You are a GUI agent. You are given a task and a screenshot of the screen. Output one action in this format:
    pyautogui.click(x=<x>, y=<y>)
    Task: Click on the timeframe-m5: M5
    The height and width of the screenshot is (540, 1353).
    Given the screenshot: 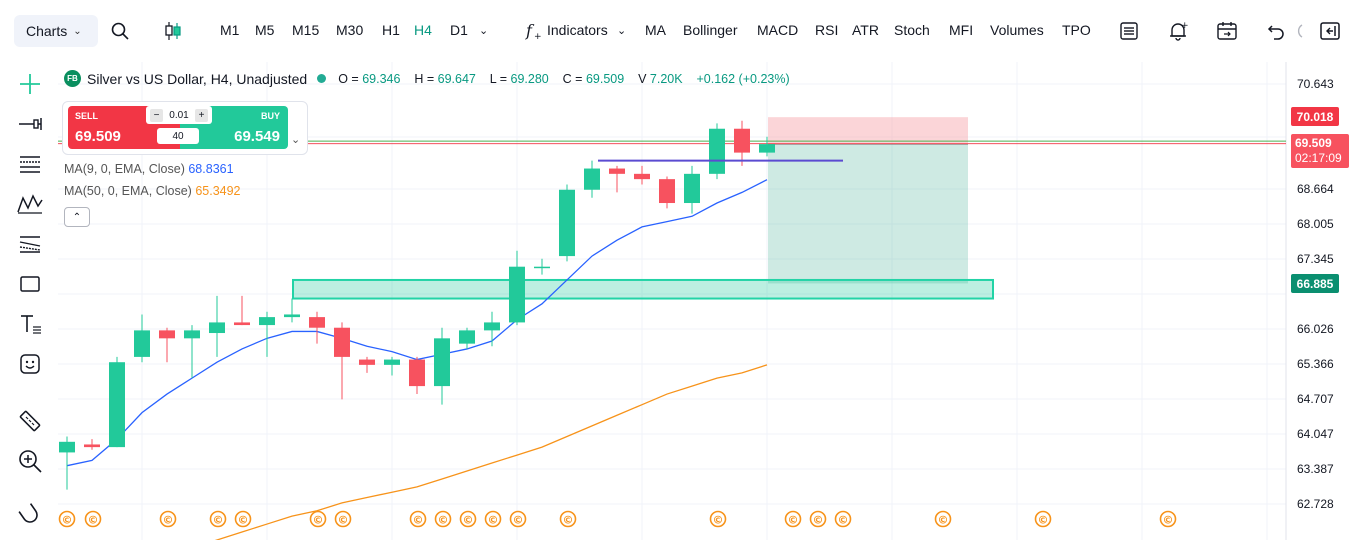 What is the action you would take?
    pyautogui.click(x=265, y=30)
    